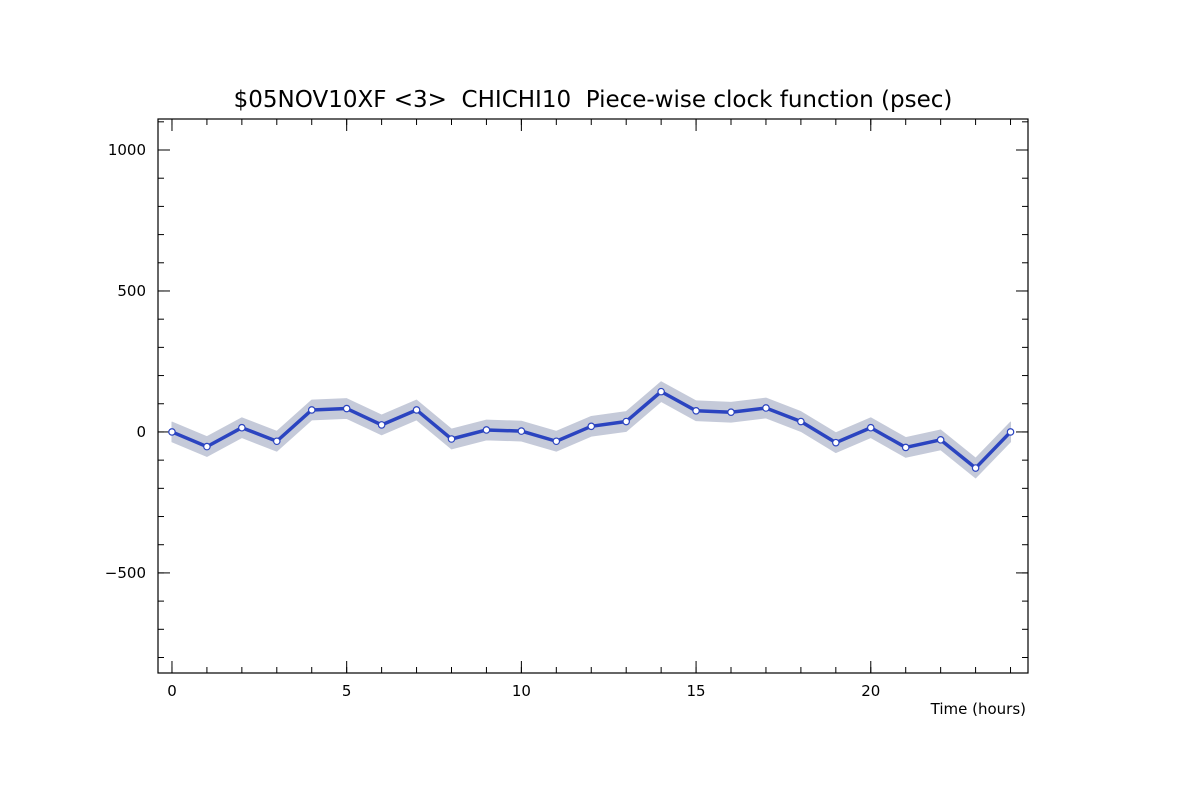 This screenshot has height=796, width=1186. Describe the element at coordinates (141, 432) in the screenshot. I see `y-tick-label: 0` at that location.